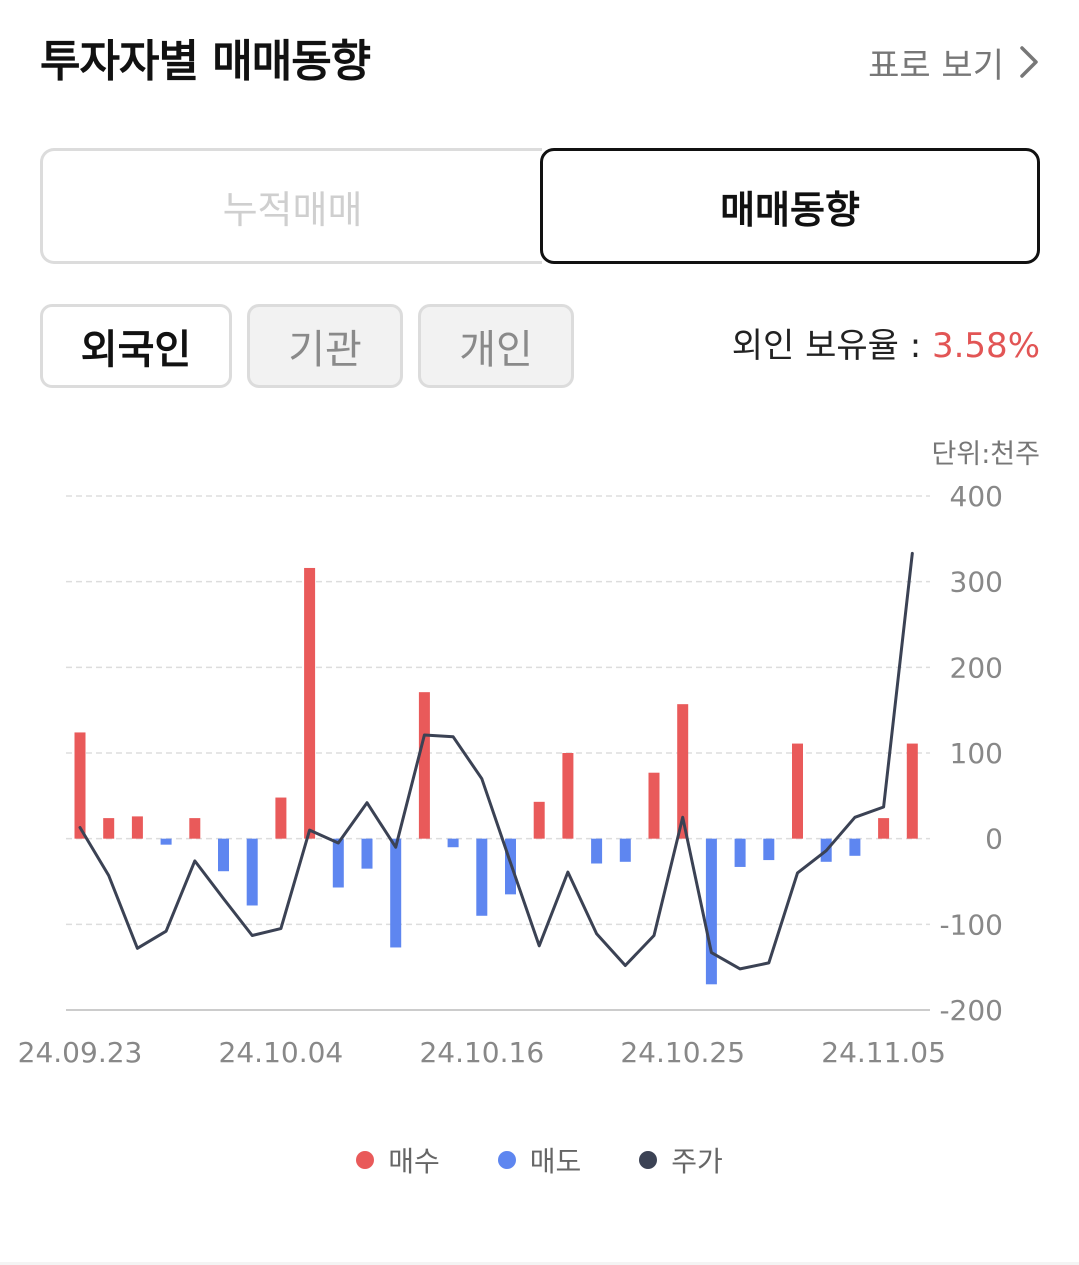 Image resolution: width=1079 pixels, height=1265 pixels. What do you see at coordinates (325, 346) in the screenshot?
I see `investor-tab-institution: 기관` at bounding box center [325, 346].